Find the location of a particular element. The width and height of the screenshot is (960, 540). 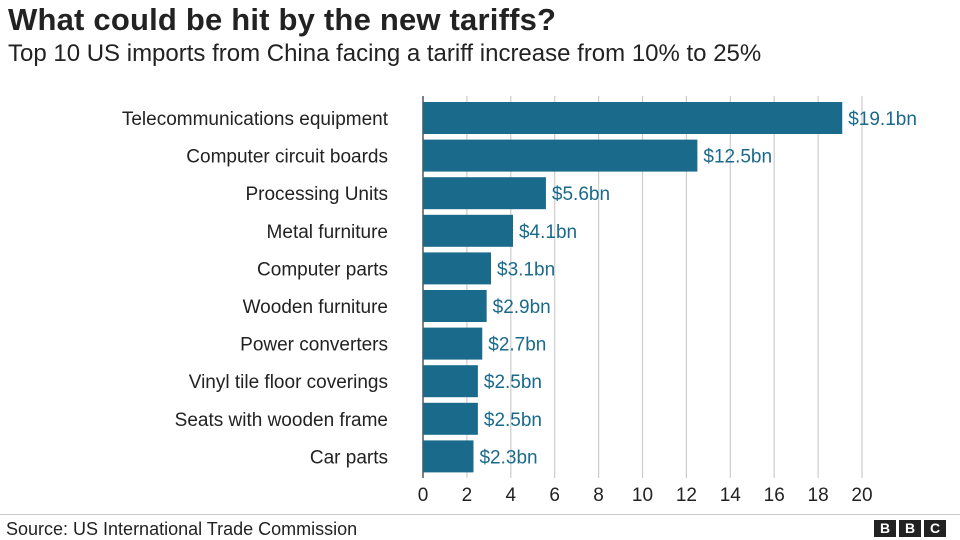

x-tick-label: 20 is located at coordinates (861, 495).